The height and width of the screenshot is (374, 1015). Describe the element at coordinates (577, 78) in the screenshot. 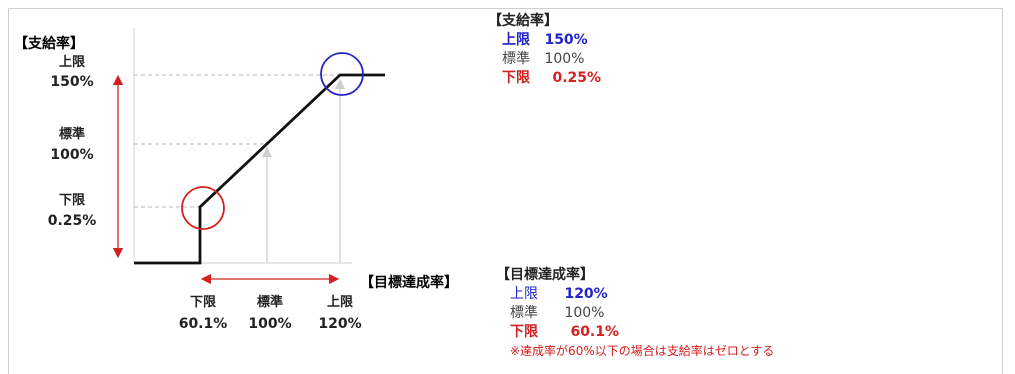

I see `pay-row-lower-value: 0.25%` at that location.